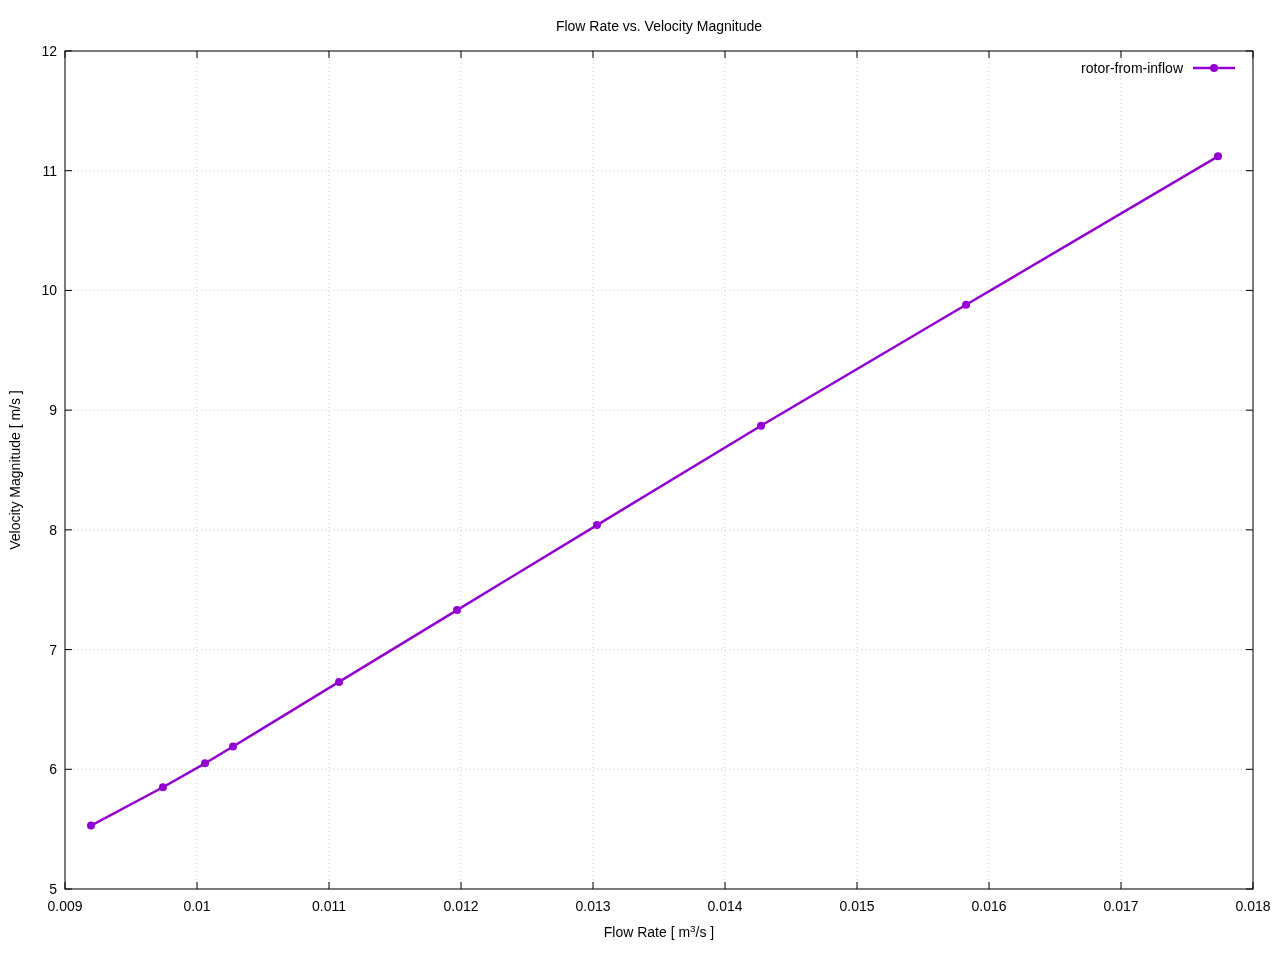  I want to click on x-tick-label: 0.013, so click(593, 906).